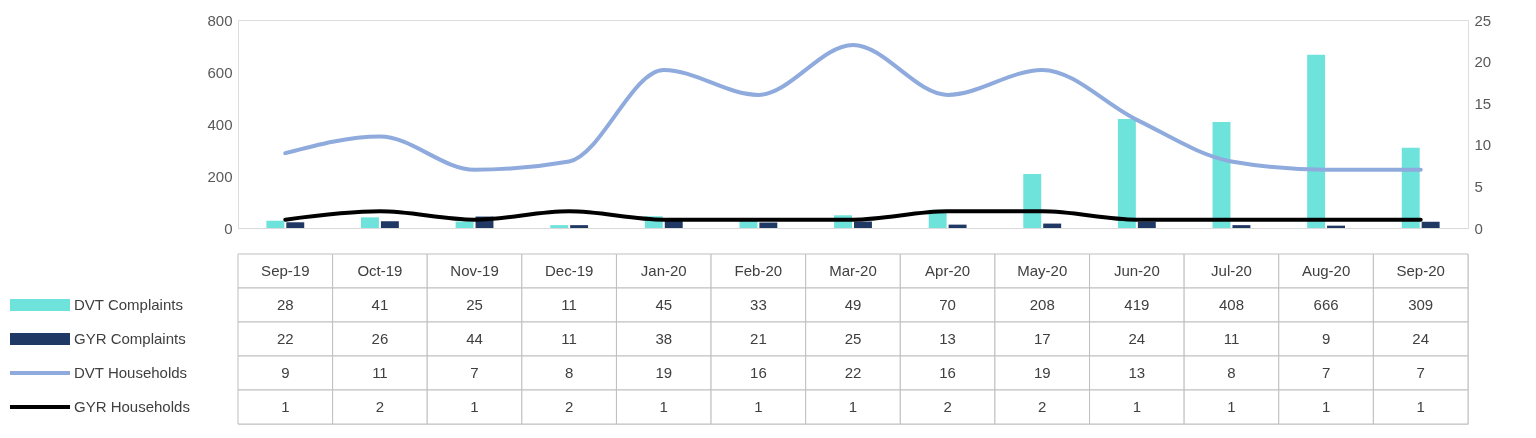 This screenshot has width=1536, height=438. What do you see at coordinates (1483, 62) in the screenshot?
I see `y2-tick-label: 20` at bounding box center [1483, 62].